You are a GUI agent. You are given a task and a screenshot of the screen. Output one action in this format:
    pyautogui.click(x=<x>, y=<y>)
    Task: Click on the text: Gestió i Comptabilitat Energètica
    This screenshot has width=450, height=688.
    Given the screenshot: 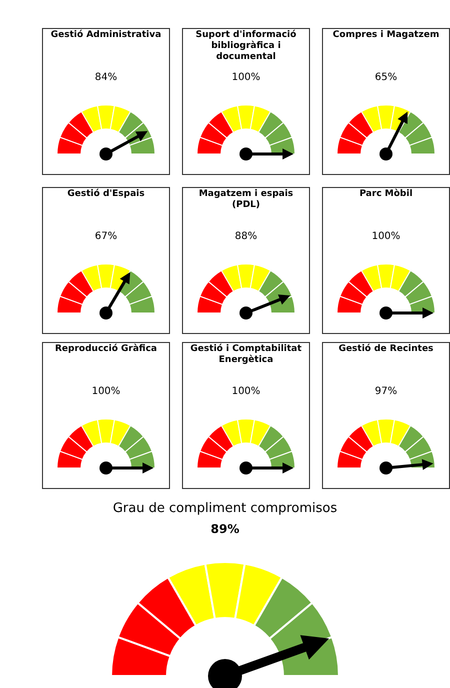 What is the action you would take?
    pyautogui.click(x=246, y=355)
    